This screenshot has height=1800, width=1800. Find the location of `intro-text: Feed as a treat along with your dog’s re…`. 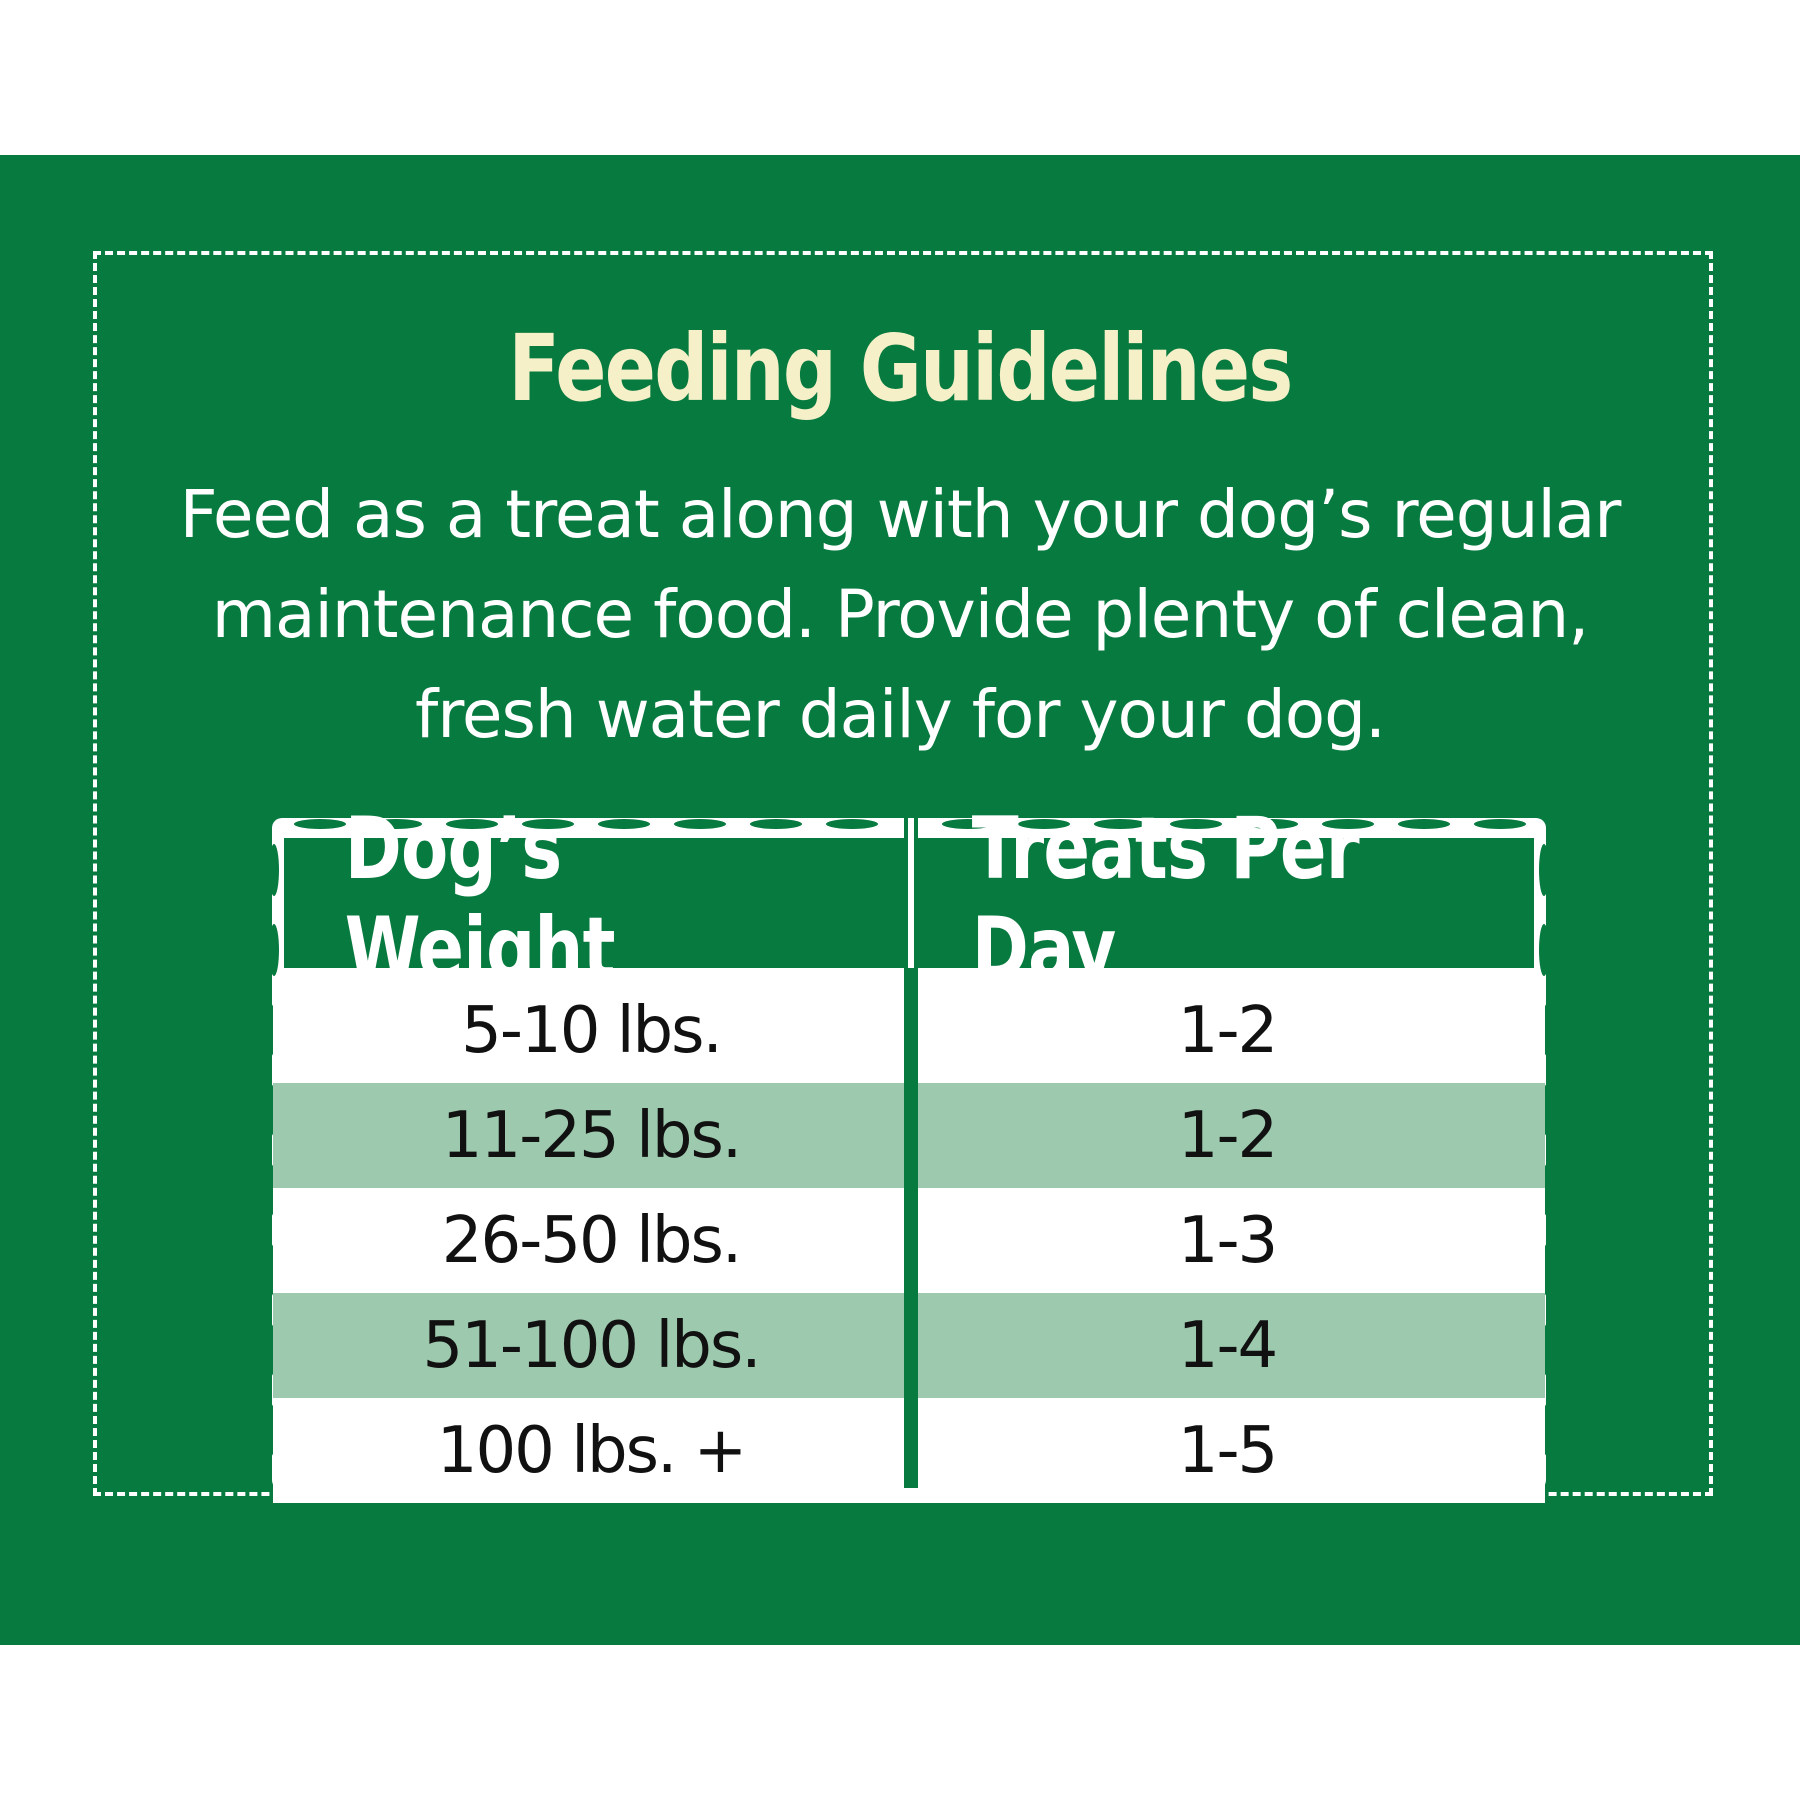

intro-text: Feed as a treat along with your dog’s re… is located at coordinates (900, 614).